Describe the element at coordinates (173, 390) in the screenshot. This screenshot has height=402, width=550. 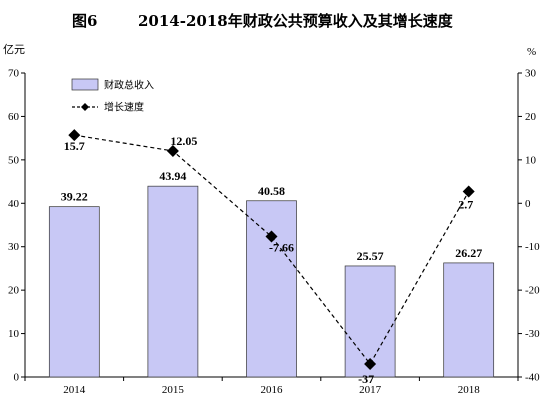
I see `x-tick-label: 2015` at that location.